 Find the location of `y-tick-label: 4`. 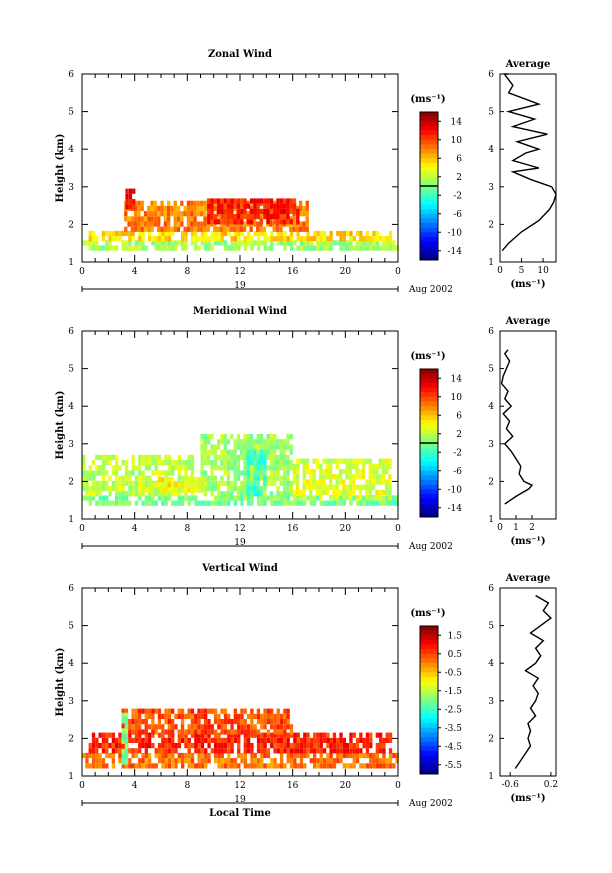

y-tick-label: 4 is located at coordinates (71, 407).